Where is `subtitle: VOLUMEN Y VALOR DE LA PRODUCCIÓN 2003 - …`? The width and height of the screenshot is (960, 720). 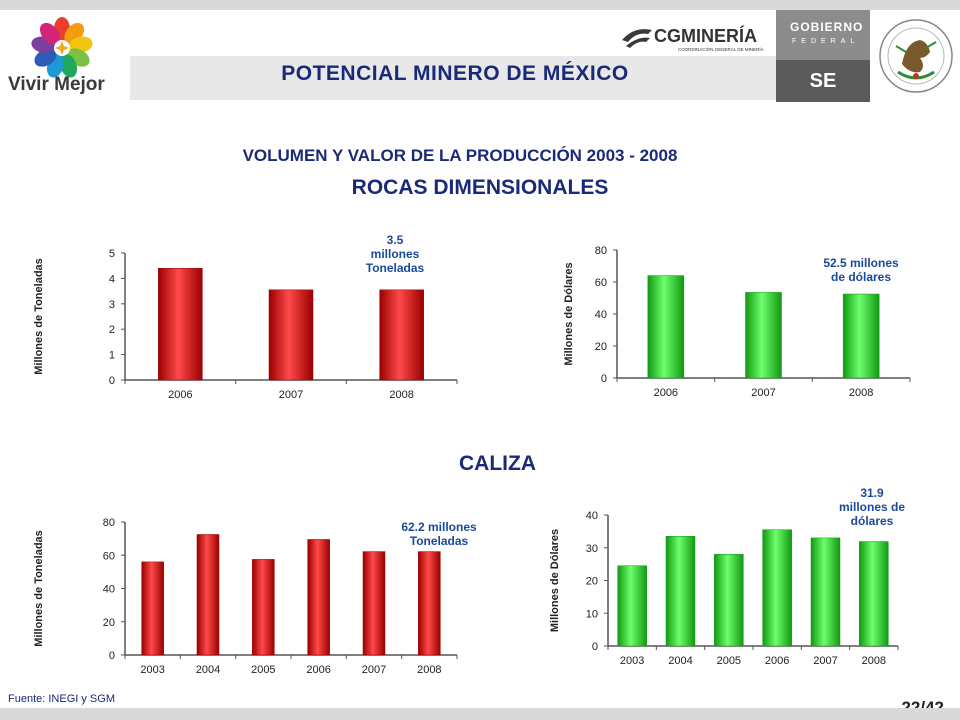
subtitle: VOLUMEN Y VALOR DE LA PRODUCCIÓN 2003 - … is located at coordinates (460, 155).